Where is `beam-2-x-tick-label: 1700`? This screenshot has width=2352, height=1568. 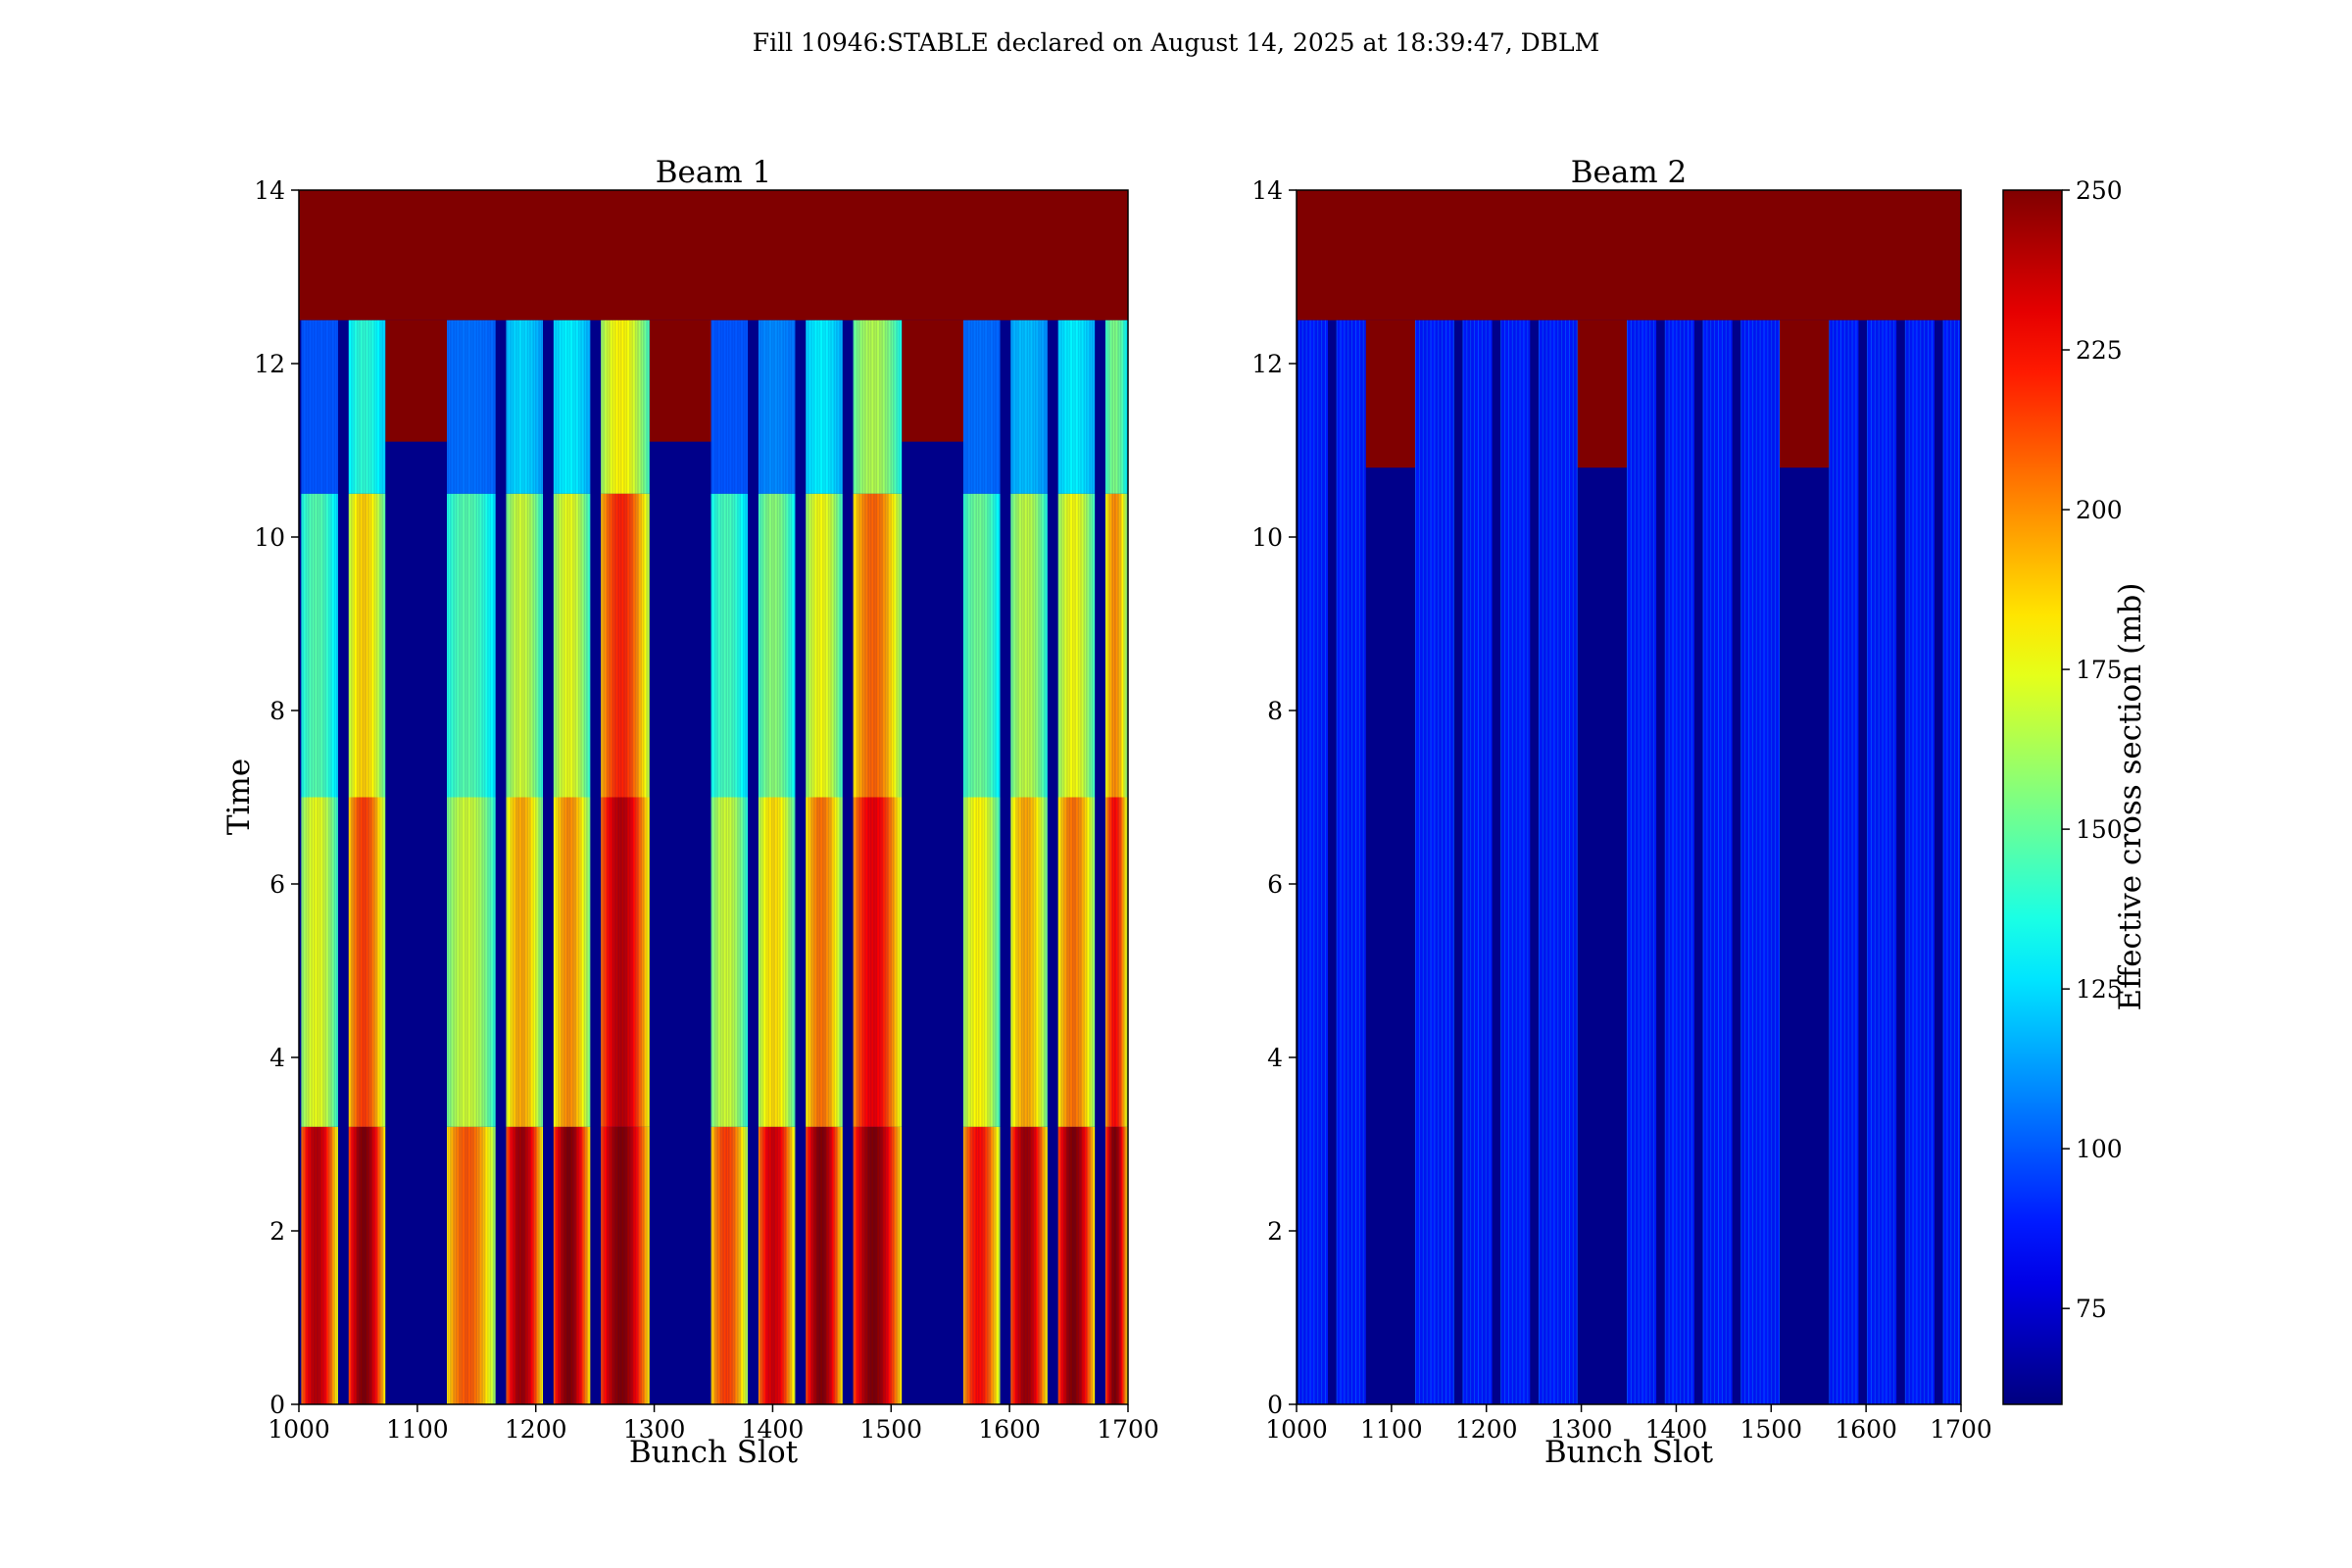 beam-2-x-tick-label: 1700 is located at coordinates (1961, 1429).